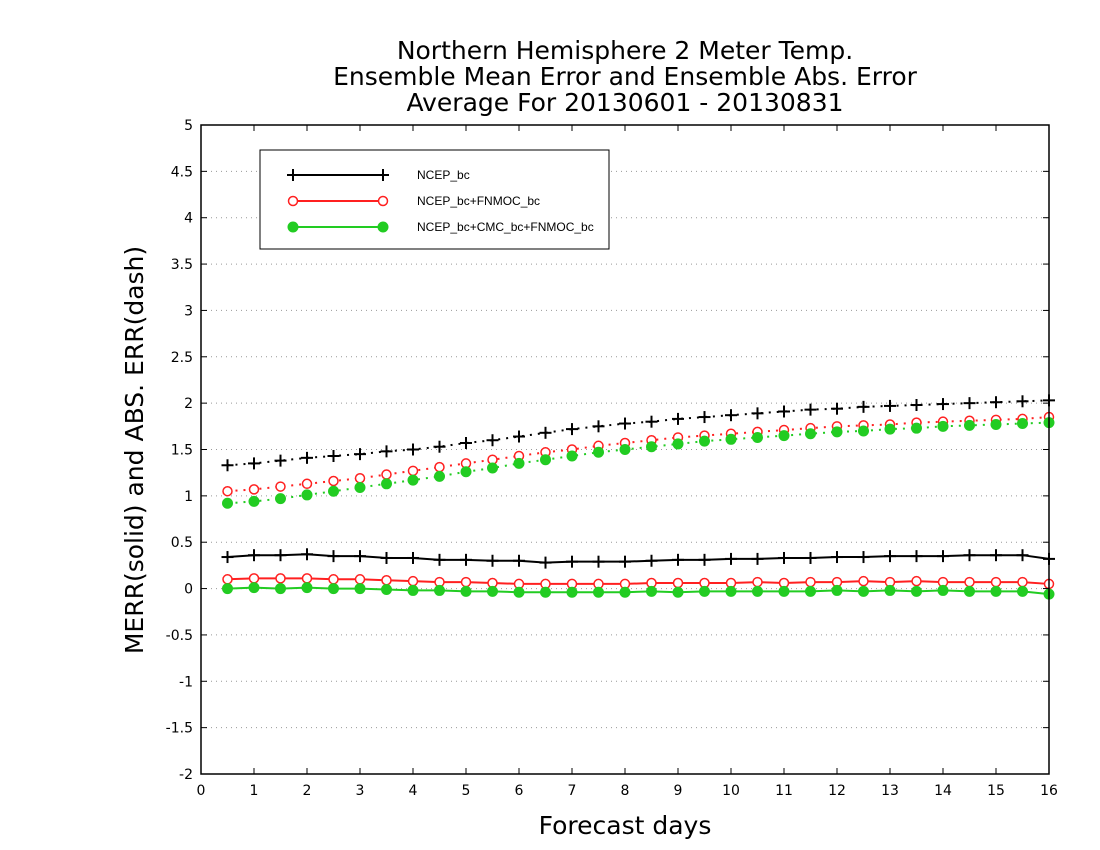  Describe the element at coordinates (182, 451) in the screenshot. I see `y-tick-label: 1.5` at that location.